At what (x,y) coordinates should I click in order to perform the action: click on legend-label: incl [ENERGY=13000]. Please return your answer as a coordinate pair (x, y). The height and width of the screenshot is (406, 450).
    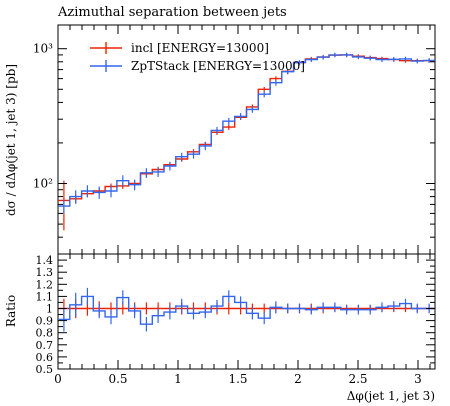
    Looking at the image, I should click on (200, 48).